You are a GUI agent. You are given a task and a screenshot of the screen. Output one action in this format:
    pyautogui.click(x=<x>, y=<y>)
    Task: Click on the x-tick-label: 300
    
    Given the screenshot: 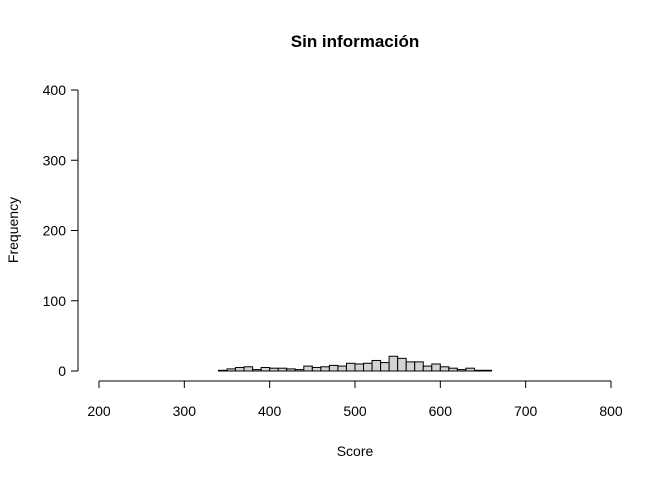 What is the action you would take?
    pyautogui.click(x=185, y=411)
    